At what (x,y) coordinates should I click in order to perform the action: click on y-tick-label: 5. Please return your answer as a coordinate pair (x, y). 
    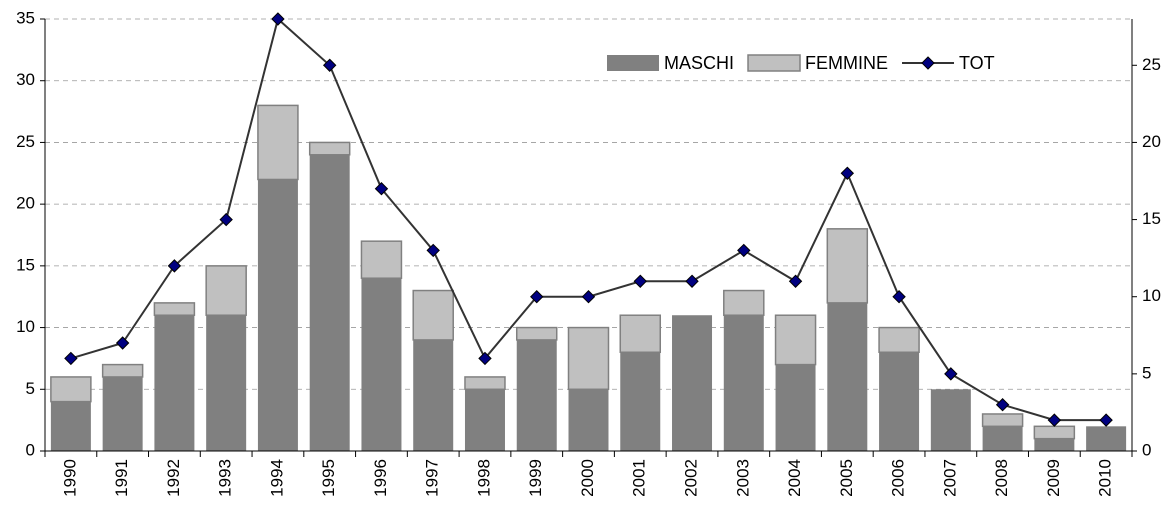
    Looking at the image, I should click on (30, 388).